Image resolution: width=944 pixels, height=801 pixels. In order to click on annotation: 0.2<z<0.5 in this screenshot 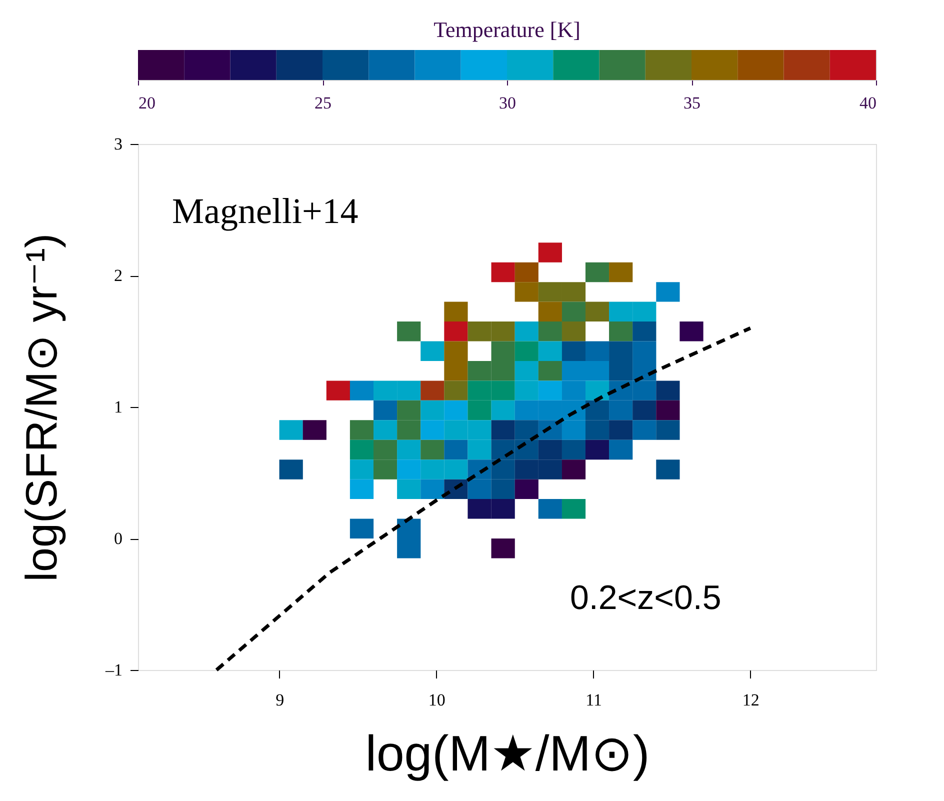, I will do `click(646, 598)`.